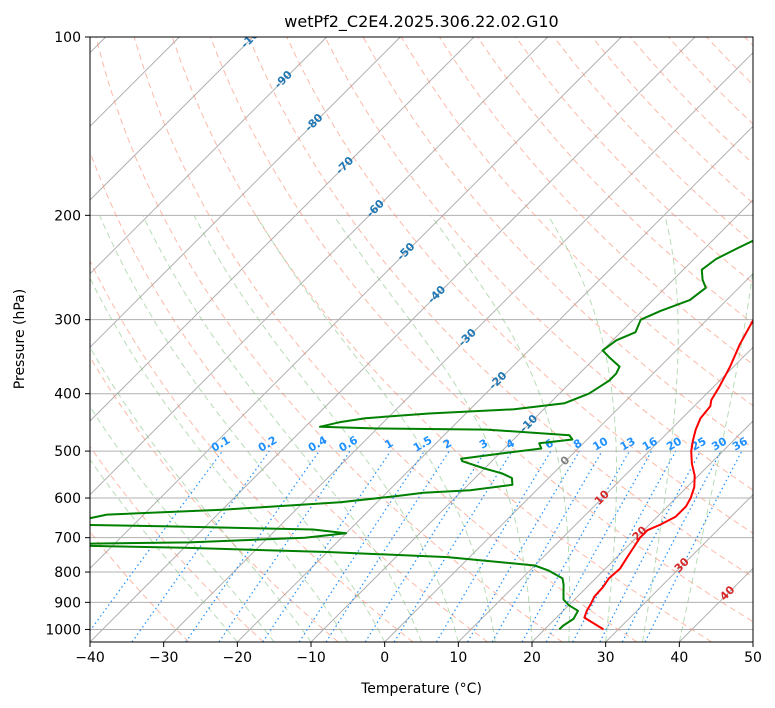  What do you see at coordinates (458, 658) in the screenshot?
I see `x-tick-label: 10` at bounding box center [458, 658].